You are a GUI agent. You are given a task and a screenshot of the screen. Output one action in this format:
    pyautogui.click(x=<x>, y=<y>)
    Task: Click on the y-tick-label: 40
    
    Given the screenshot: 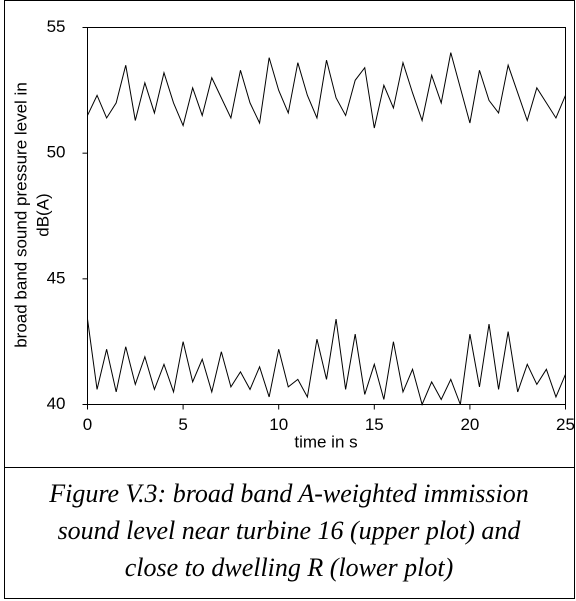 What is the action you would take?
    pyautogui.click(x=56, y=403)
    